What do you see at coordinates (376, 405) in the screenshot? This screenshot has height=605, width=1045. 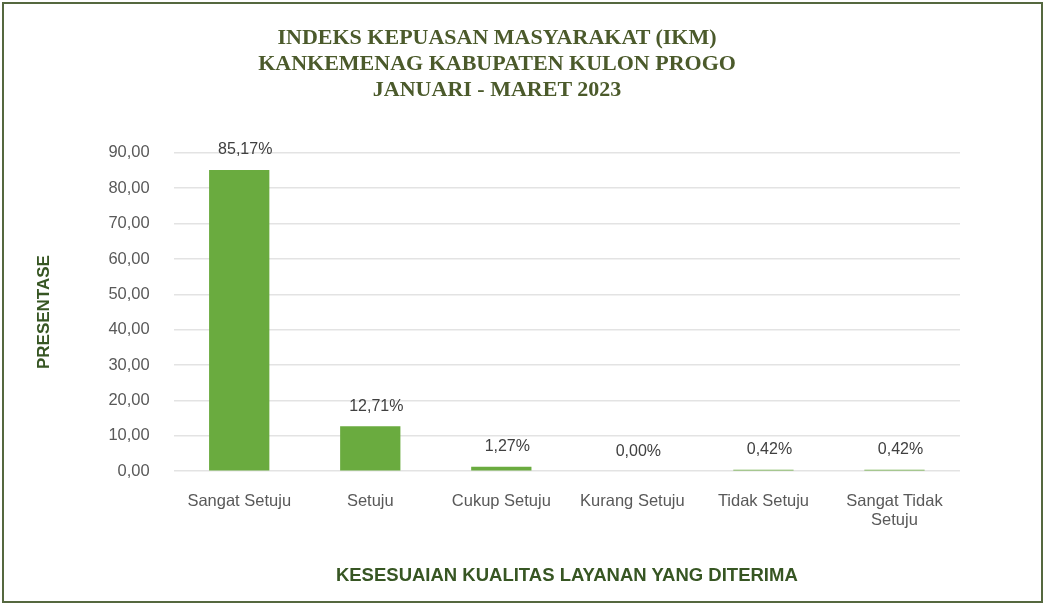 I see `data-label: 12,71%` at bounding box center [376, 405].